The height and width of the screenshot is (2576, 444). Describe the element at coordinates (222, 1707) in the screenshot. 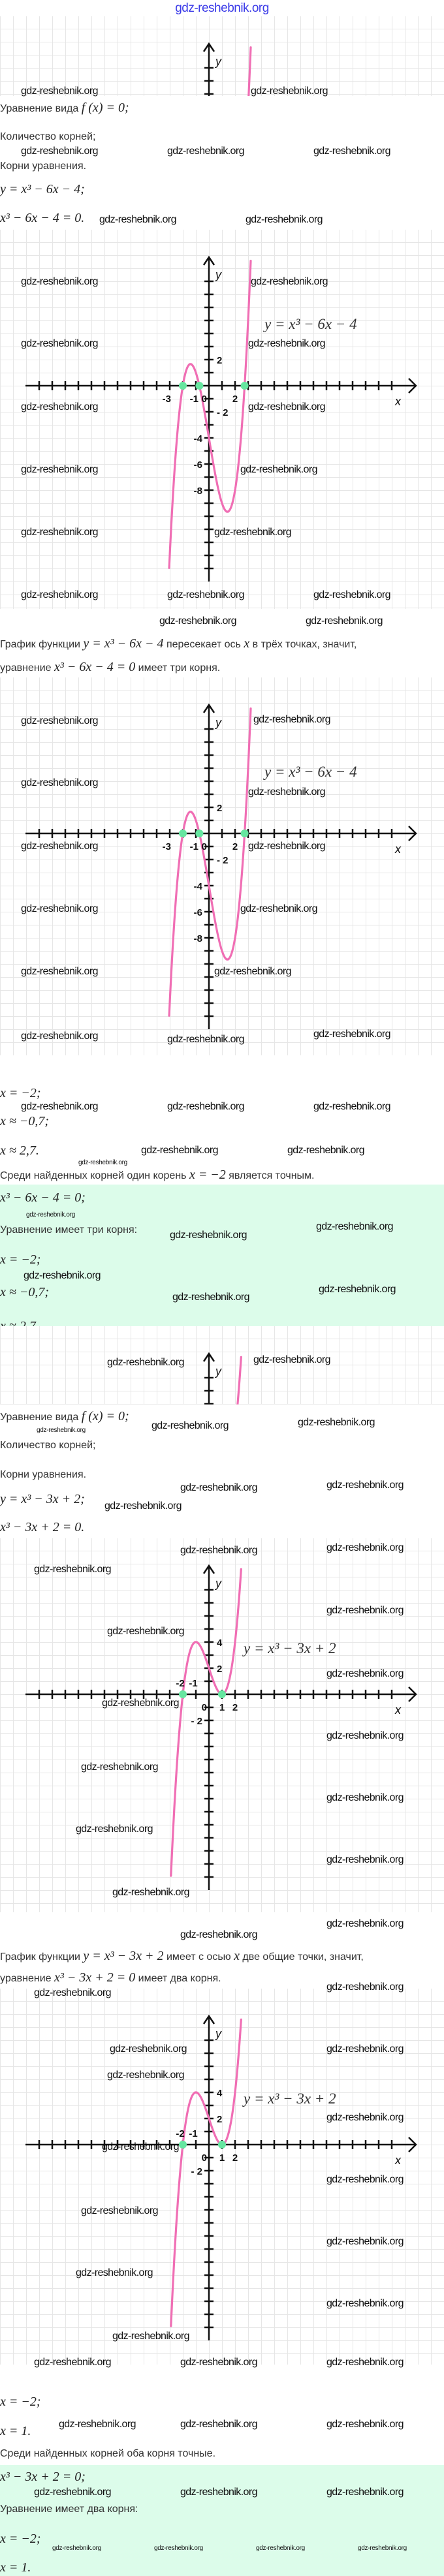

I see `x-tick-label: 1` at that location.